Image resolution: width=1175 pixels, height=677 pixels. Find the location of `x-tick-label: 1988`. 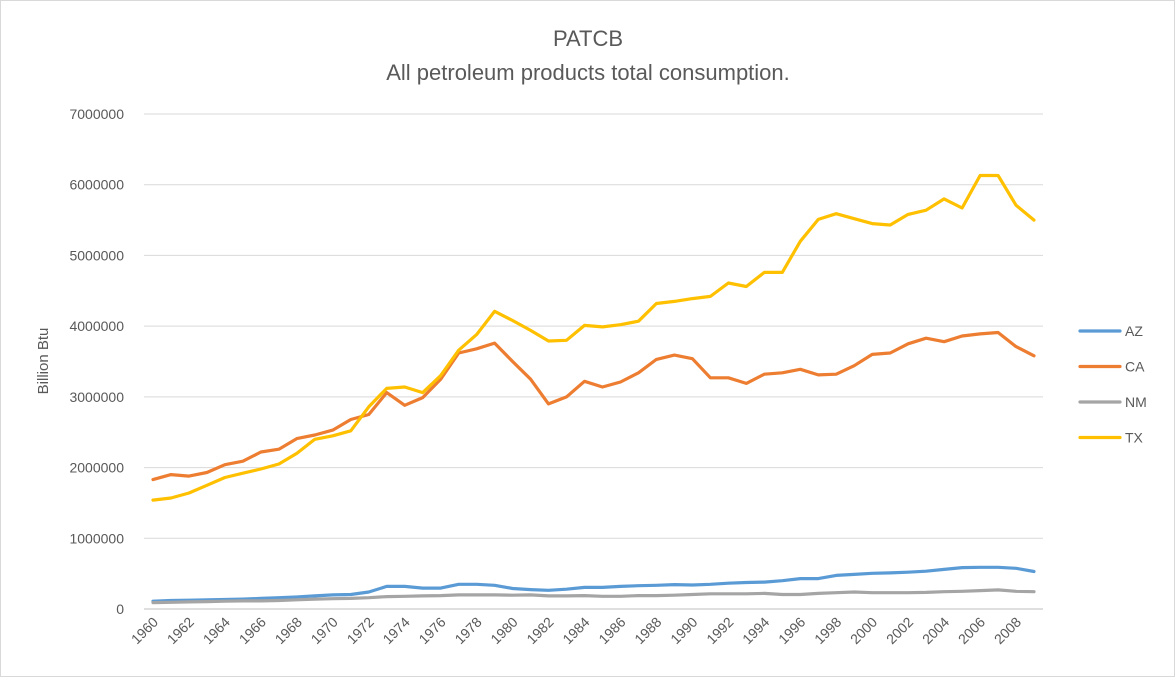

x-tick-label: 1988 is located at coordinates (647, 630).